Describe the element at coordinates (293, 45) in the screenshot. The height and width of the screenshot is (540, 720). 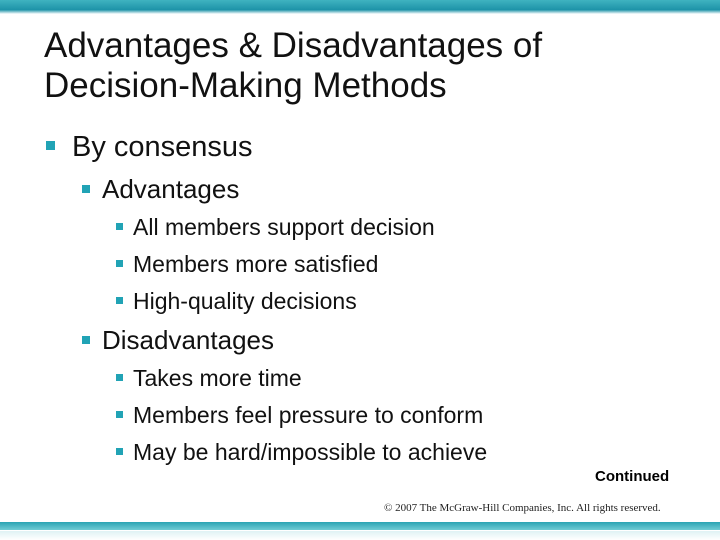
I see `title-line-1: Advantages & Disadvantages of` at that location.